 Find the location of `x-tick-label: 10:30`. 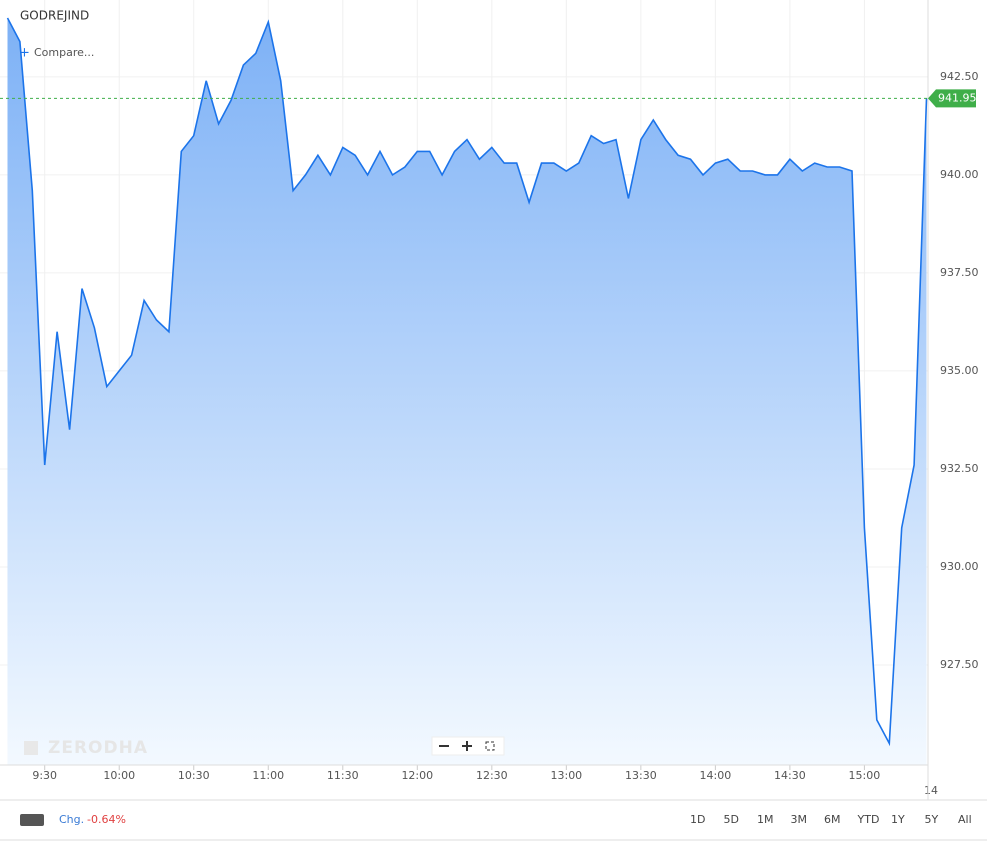

x-tick-label: 10:30 is located at coordinates (194, 775).